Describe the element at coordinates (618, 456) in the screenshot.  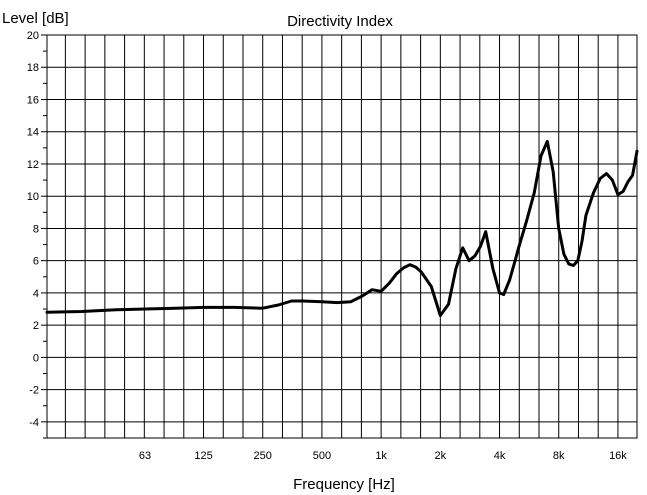
I see `x-tick-label: 16k` at that location.